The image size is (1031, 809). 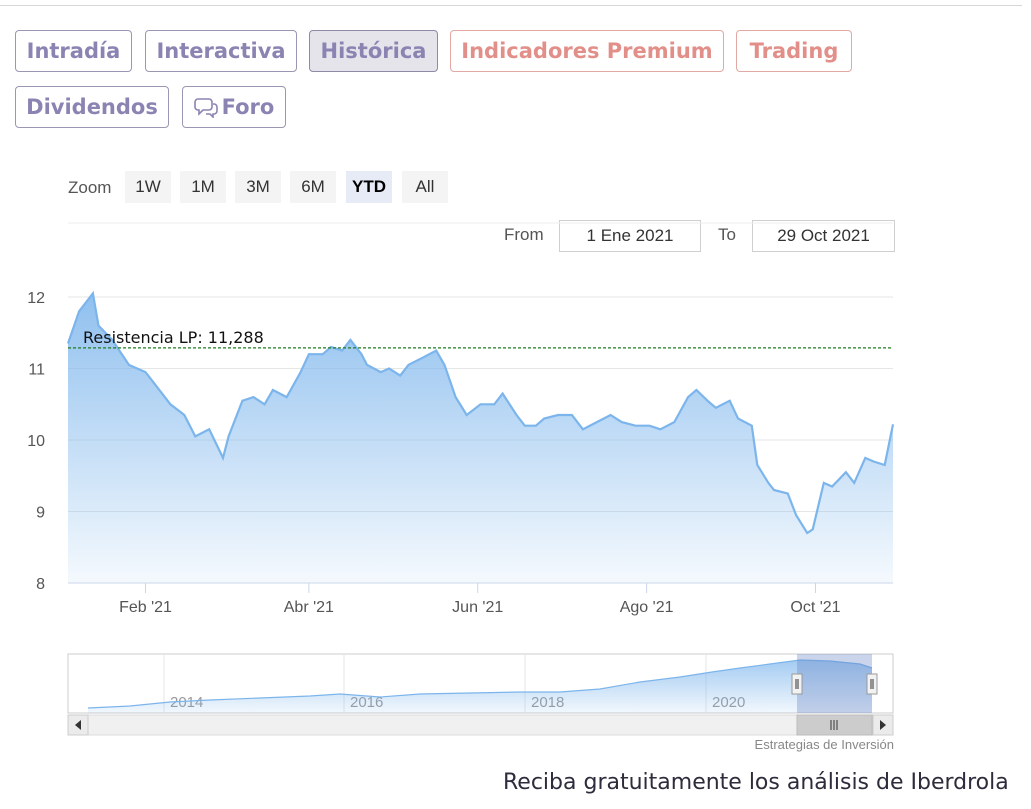 I want to click on chat-bubbles-icon, so click(x=205, y=107).